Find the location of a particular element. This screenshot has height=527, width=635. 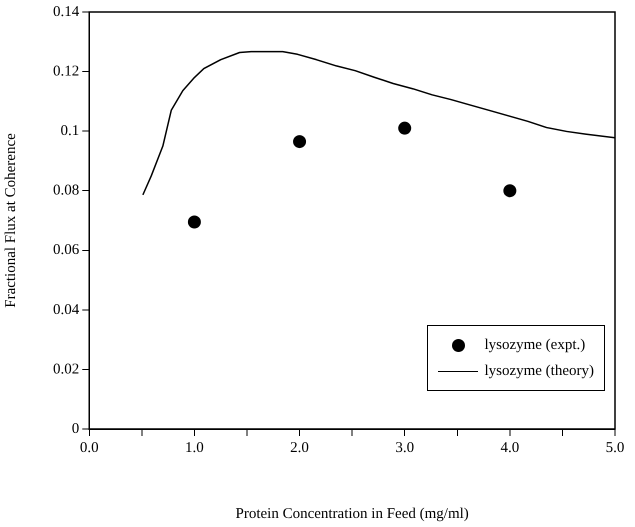

y-axis-title: Fractional Flux at Coherence is located at coordinates (10, 220).